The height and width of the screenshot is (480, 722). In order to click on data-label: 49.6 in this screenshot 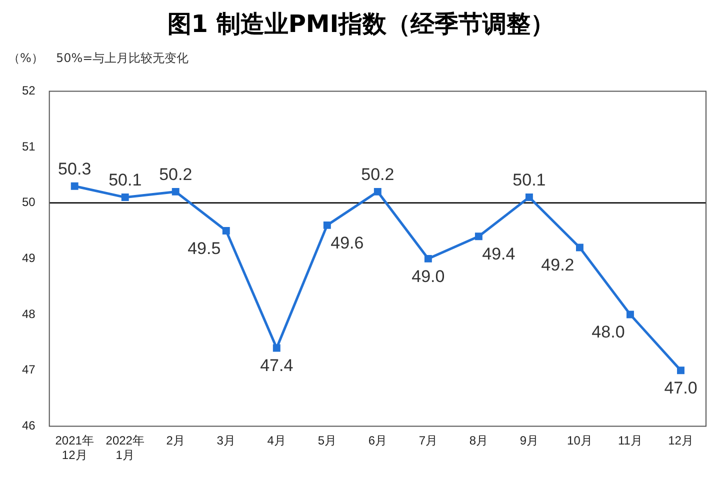, I will do `click(347, 242)`.